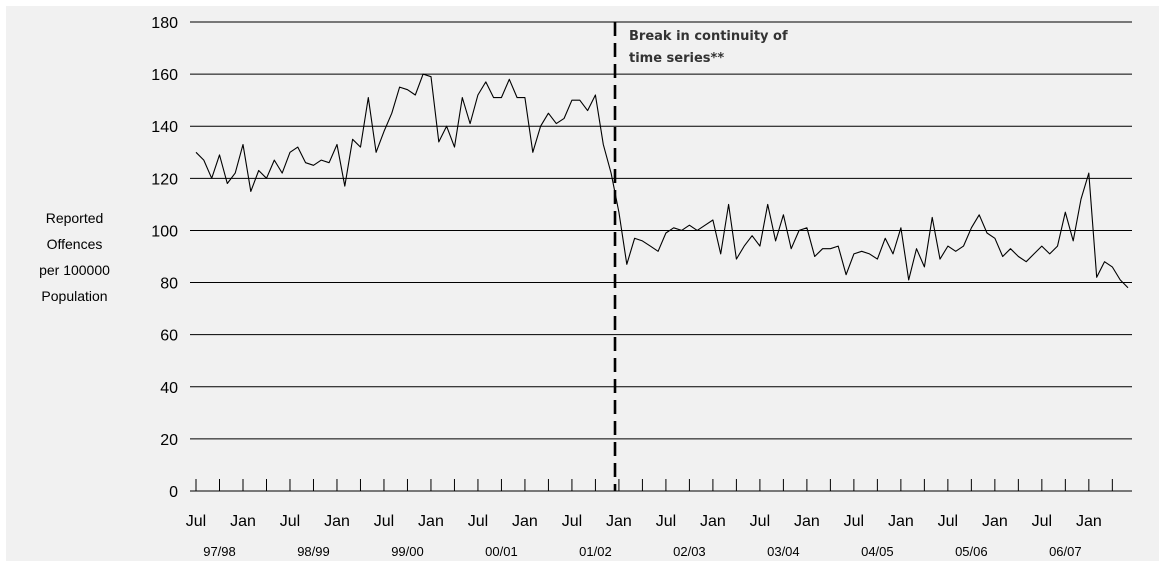 This screenshot has width=1161, height=564. What do you see at coordinates (169, 388) in the screenshot?
I see `y-tick-label: 40` at bounding box center [169, 388].